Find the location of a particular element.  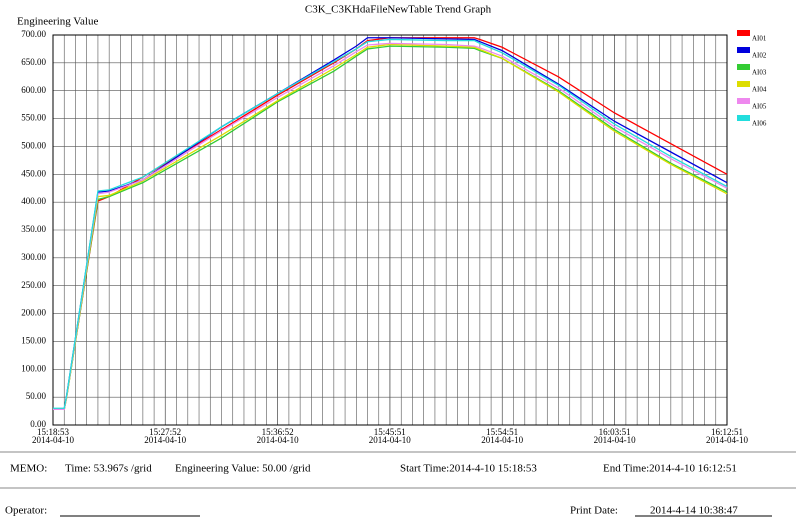

memo-label: MEMO: is located at coordinates (28, 469).